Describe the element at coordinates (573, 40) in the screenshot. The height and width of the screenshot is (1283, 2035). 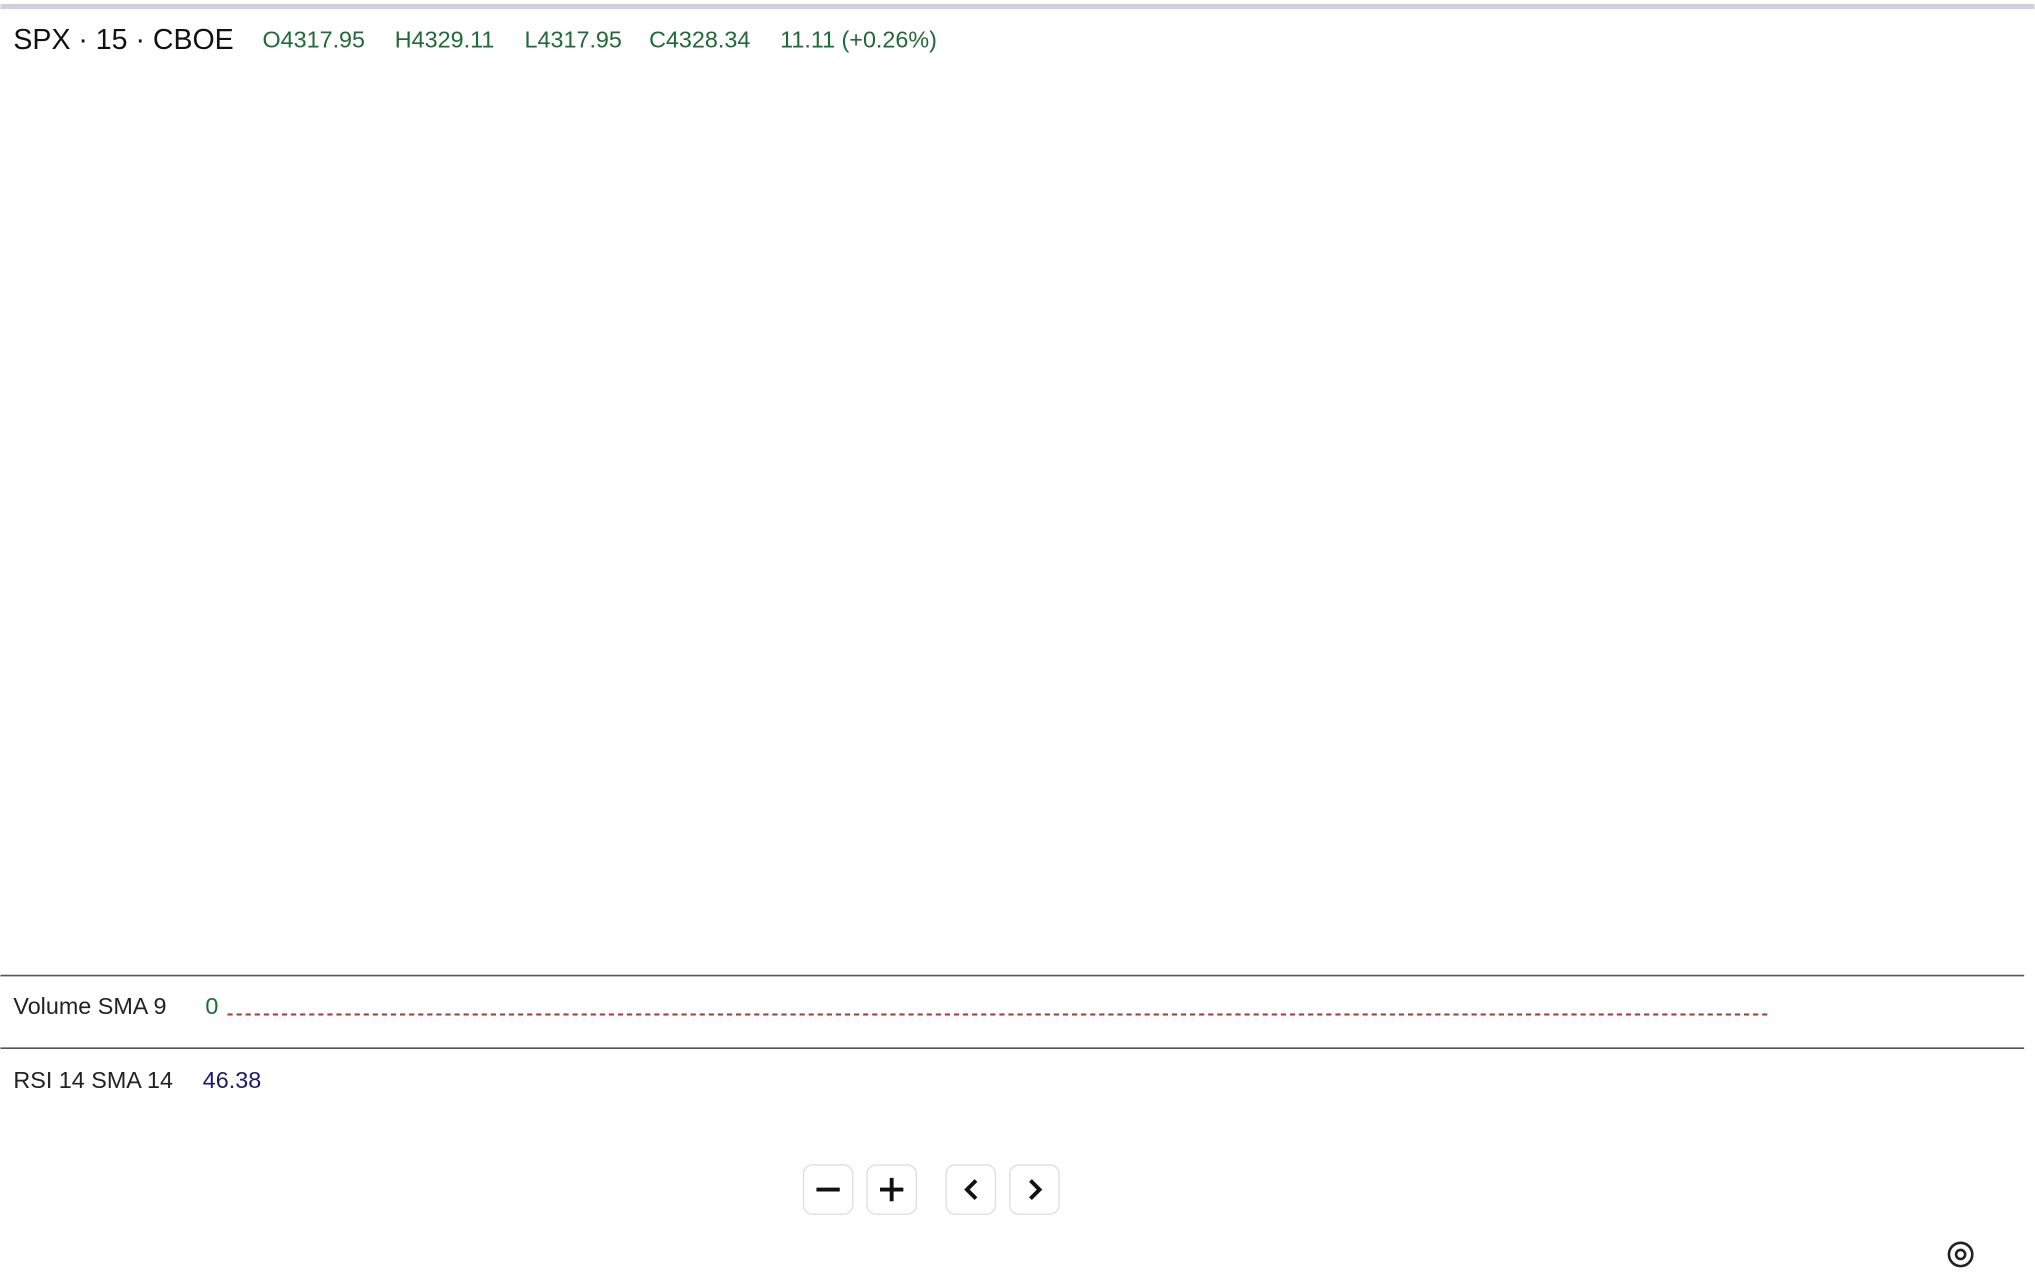
I see `low-label: L4317.95` at that location.